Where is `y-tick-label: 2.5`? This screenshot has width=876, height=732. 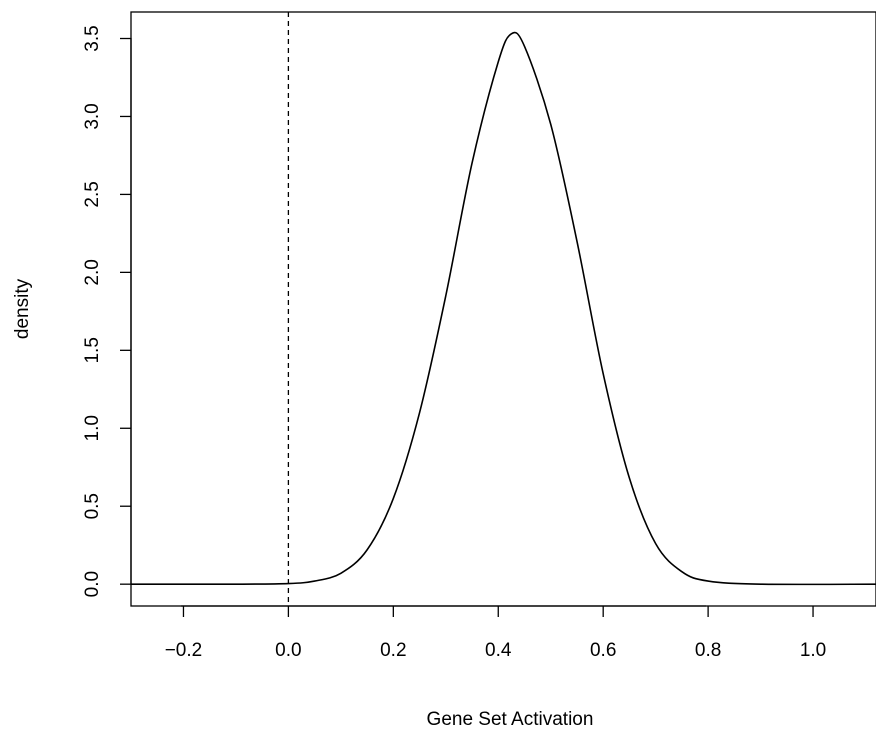 y-tick-label: 2.5 is located at coordinates (92, 194).